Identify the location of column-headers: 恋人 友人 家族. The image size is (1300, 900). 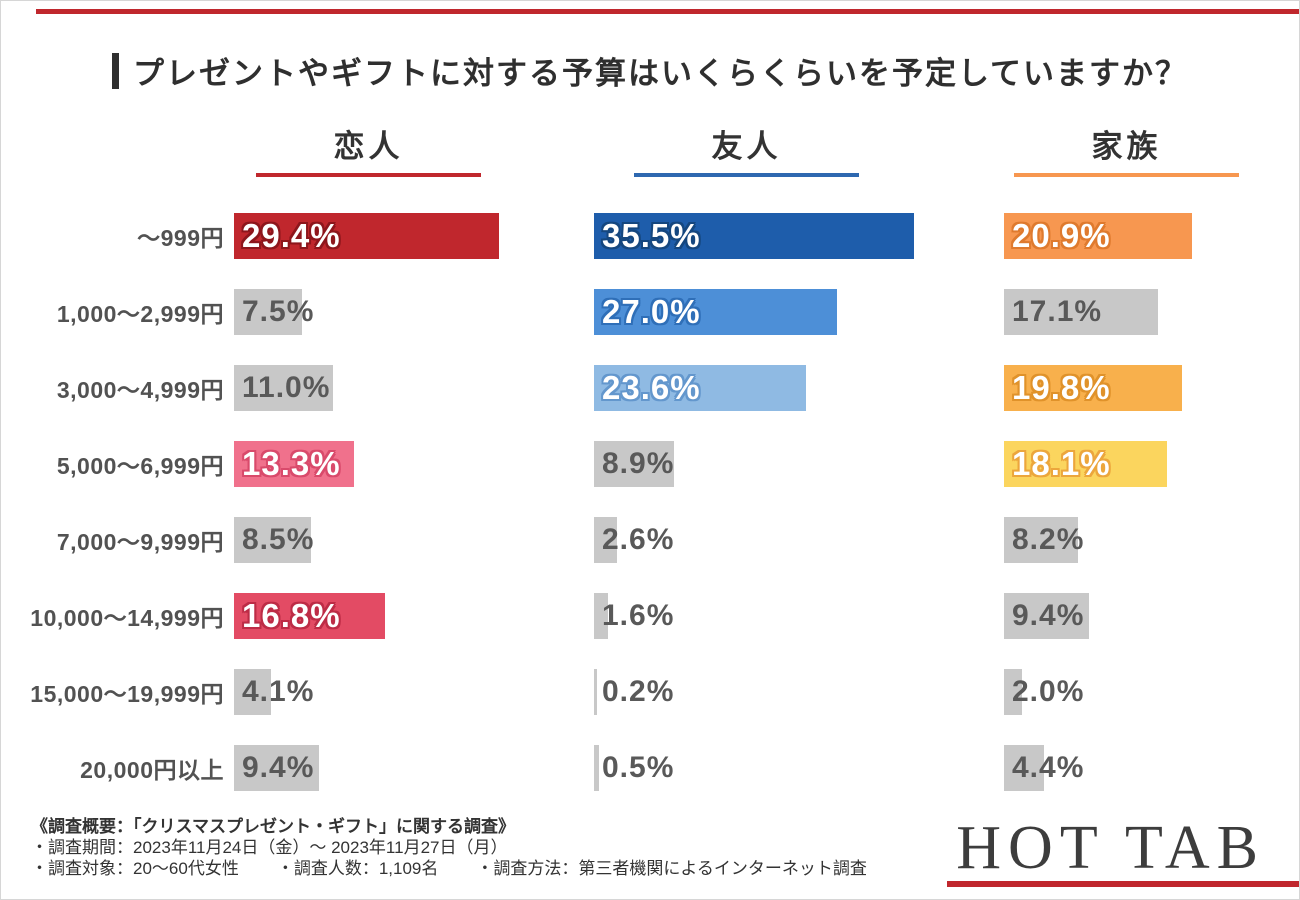
(650, 153).